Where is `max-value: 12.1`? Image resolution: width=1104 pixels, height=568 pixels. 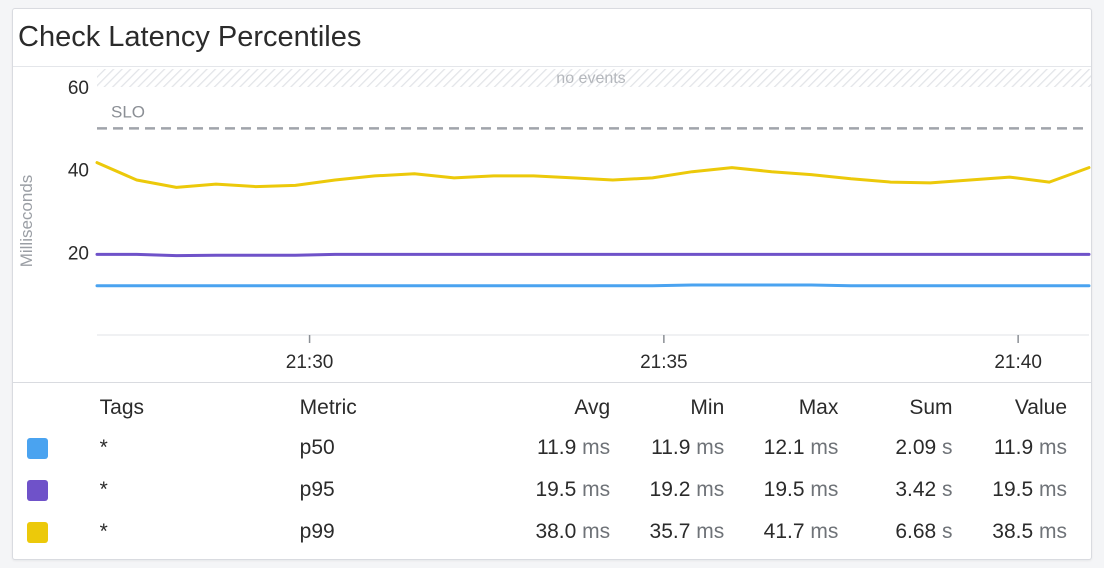 max-value: 12.1 is located at coordinates (784, 447).